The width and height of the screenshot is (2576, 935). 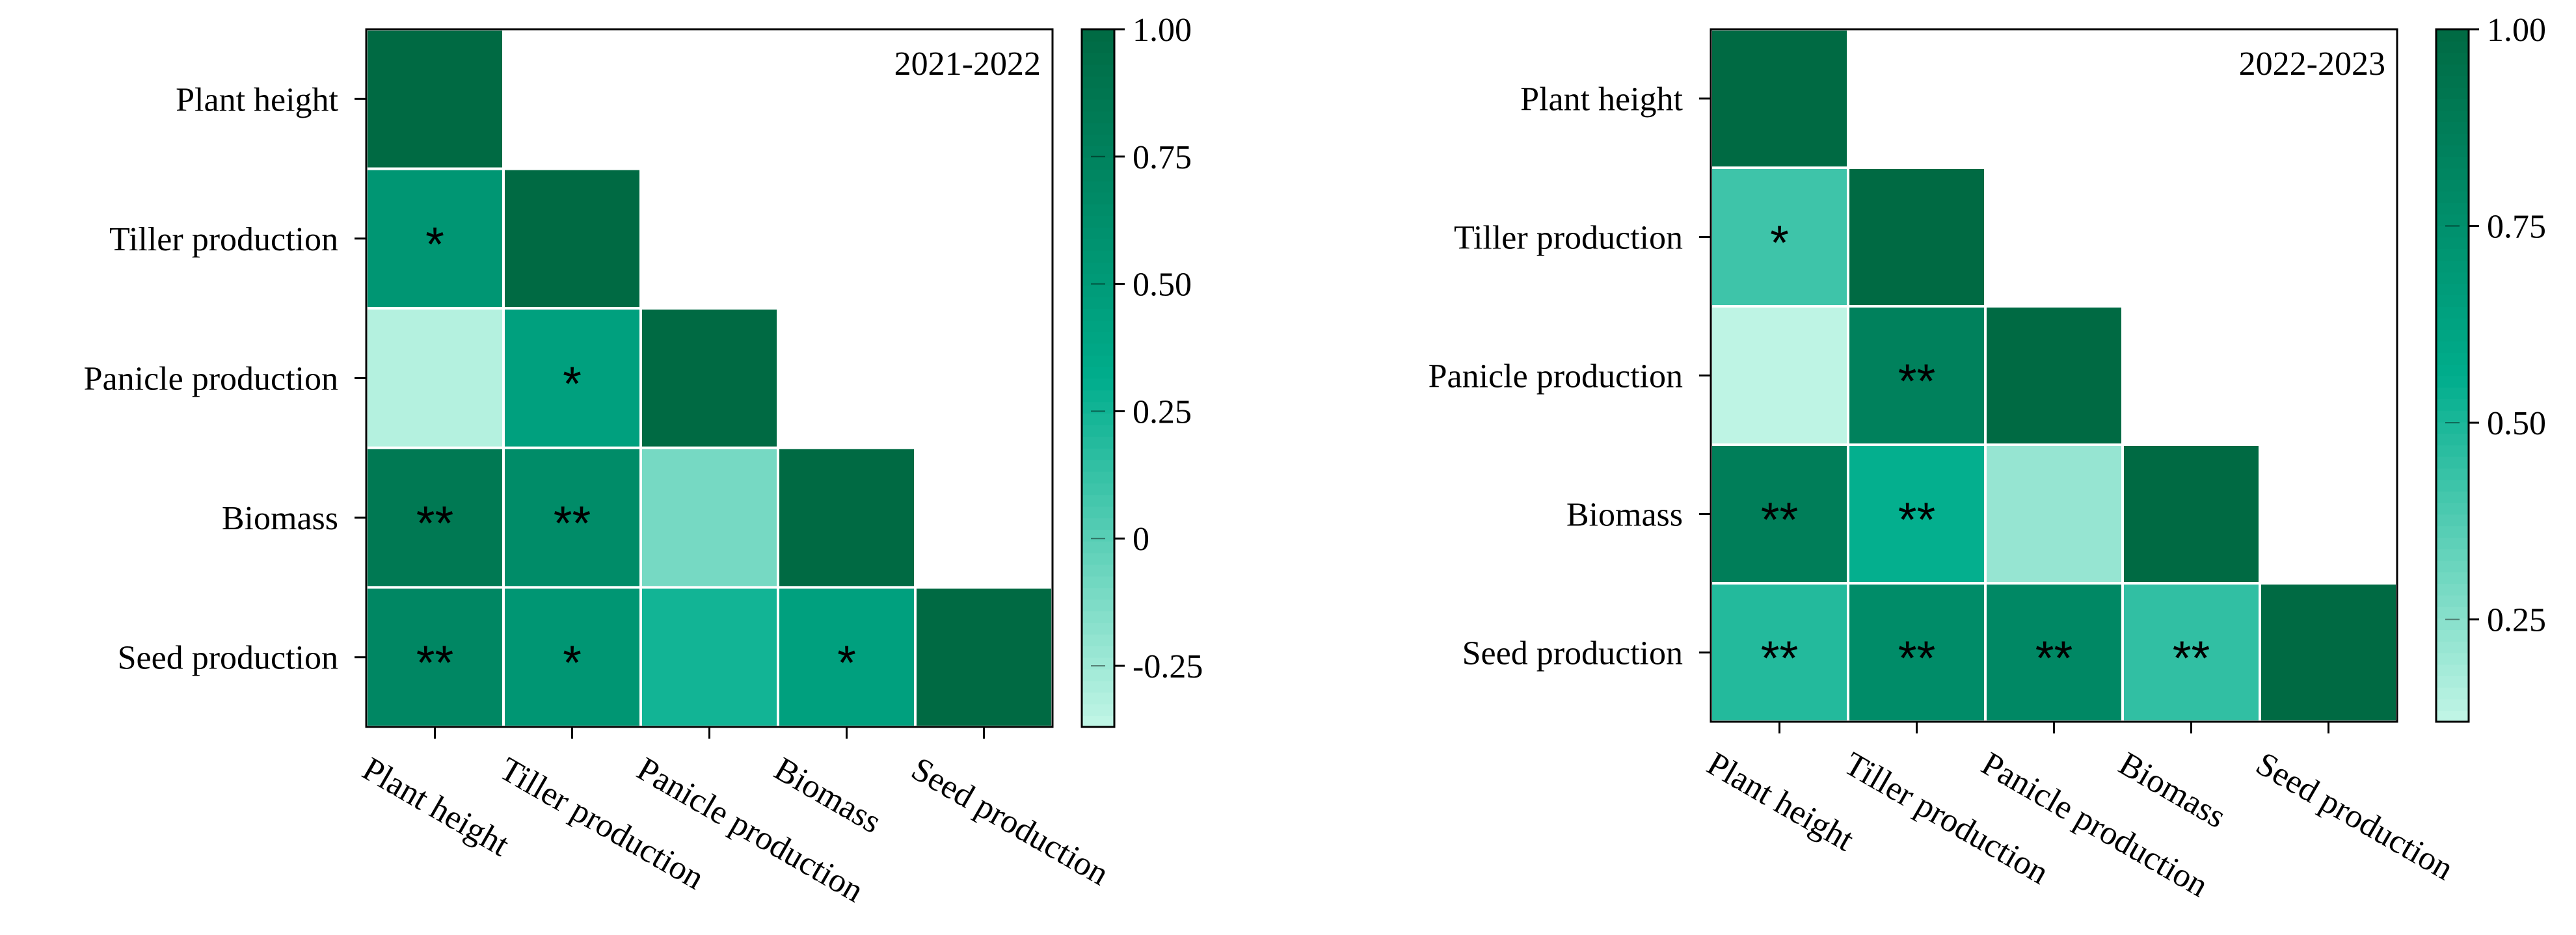 What do you see at coordinates (1625, 515) in the screenshot?
I see `y-tick-label: Biomass` at bounding box center [1625, 515].